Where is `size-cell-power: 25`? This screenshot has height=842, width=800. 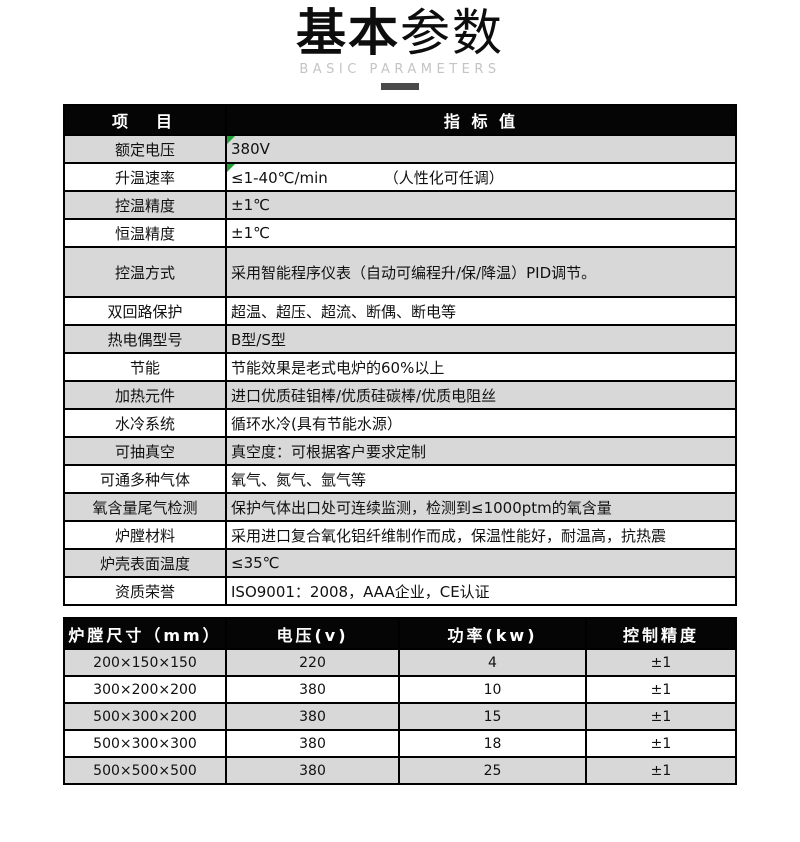
size-cell-power: 25 is located at coordinates (492, 770).